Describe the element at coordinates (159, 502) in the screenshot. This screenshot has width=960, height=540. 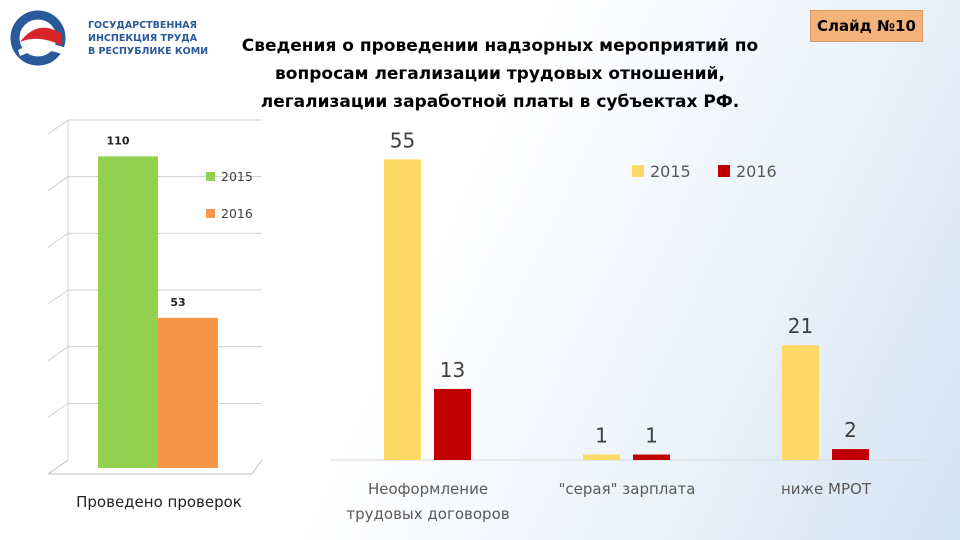
I see `category-label: Проведено проверок` at that location.